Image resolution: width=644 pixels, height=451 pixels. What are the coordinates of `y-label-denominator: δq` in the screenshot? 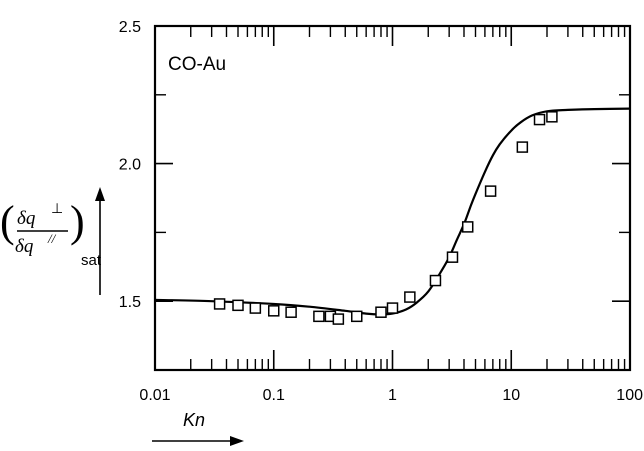 It's located at (24, 246).